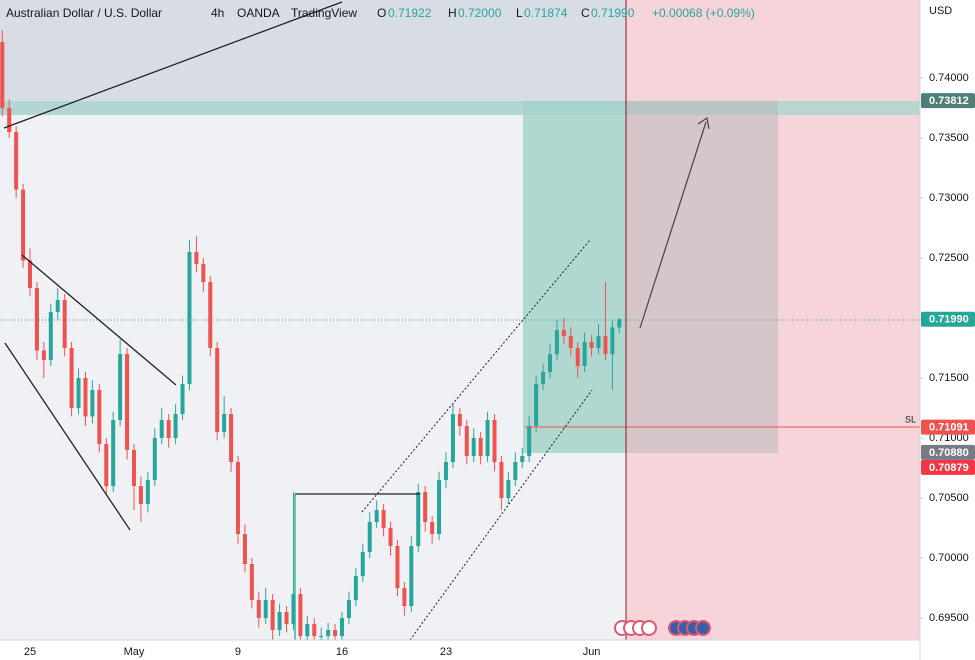  Describe the element at coordinates (947, 330) in the screenshot. I see `price-axis` at that location.